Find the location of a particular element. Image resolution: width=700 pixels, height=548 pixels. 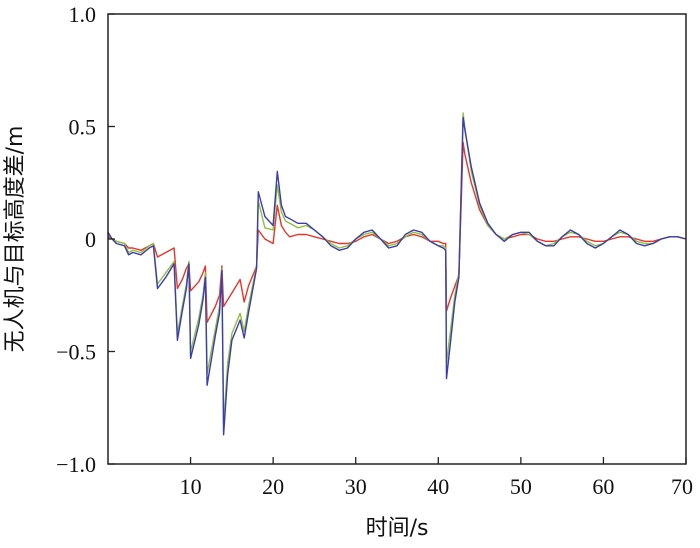

y-tick-label-2: 0 is located at coordinates (90, 239).